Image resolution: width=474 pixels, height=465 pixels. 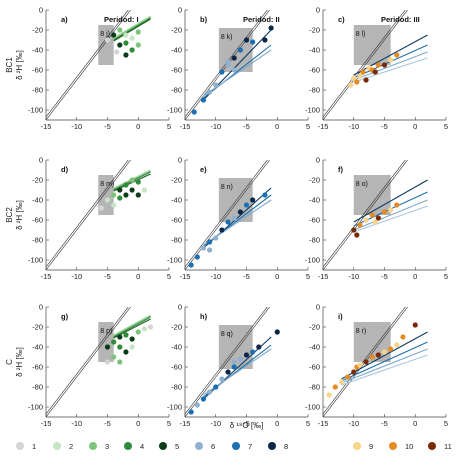 I want to click on panel-i: 8 r) -15 -10 -5 0 5 0 -20 -40 -60 -80 -100 i), so click(x=376, y=366).